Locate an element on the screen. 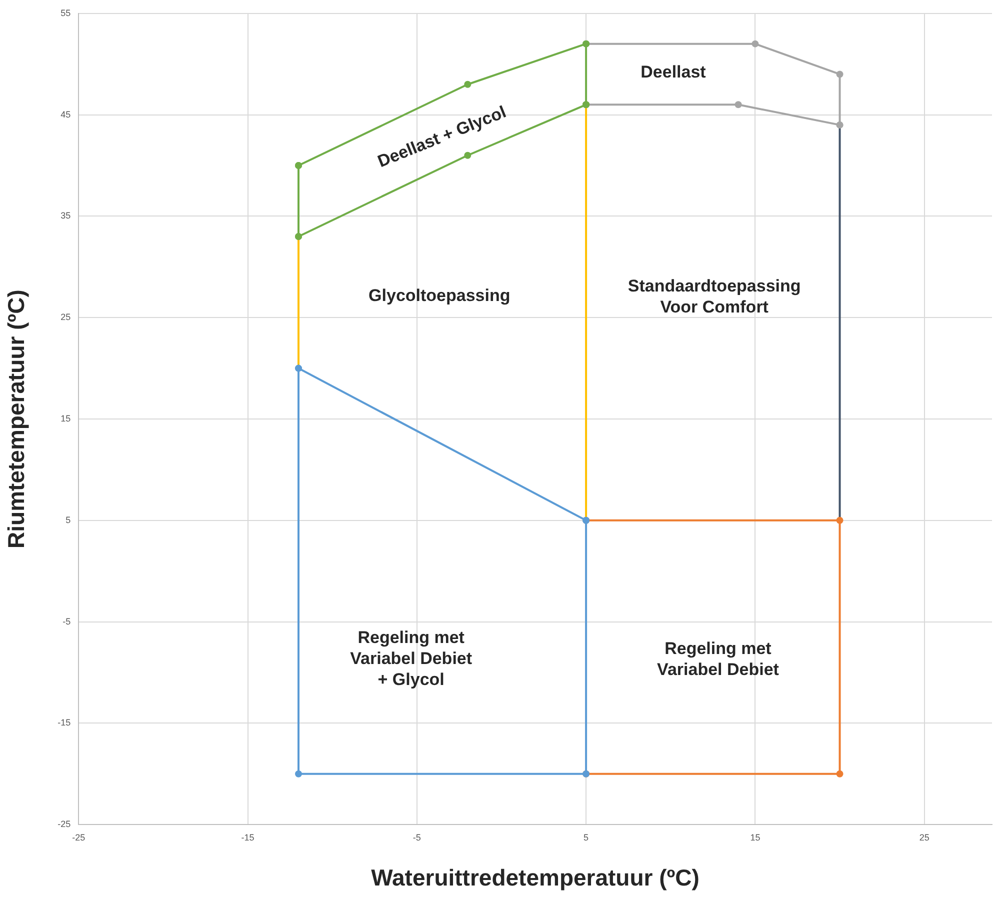 The height and width of the screenshot is (903, 996). x-tick-label: -15 is located at coordinates (247, 837).